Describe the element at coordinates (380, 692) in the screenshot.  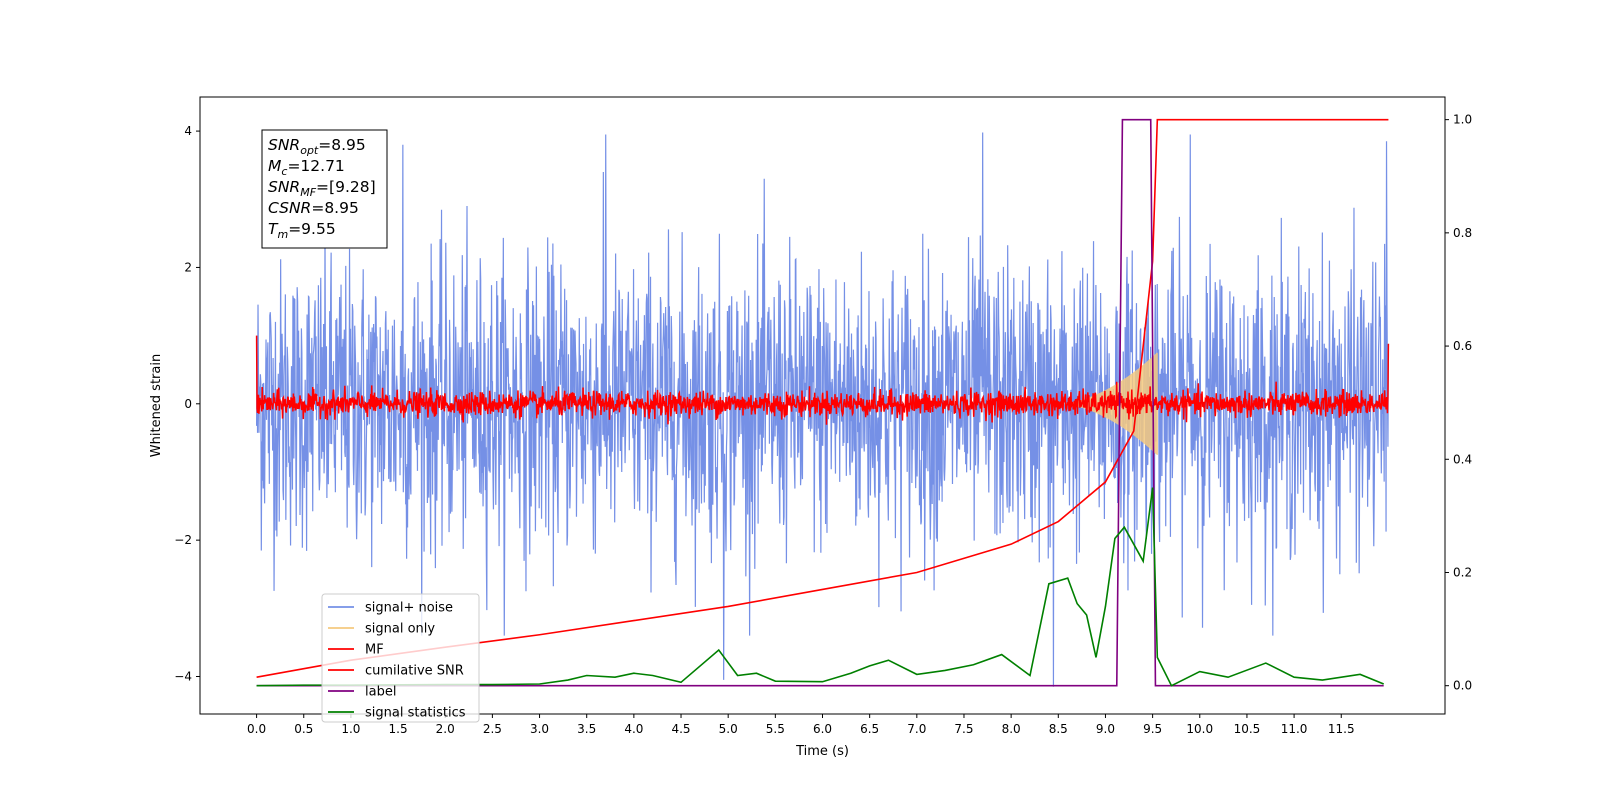
I see `legend-label: label` at that location.